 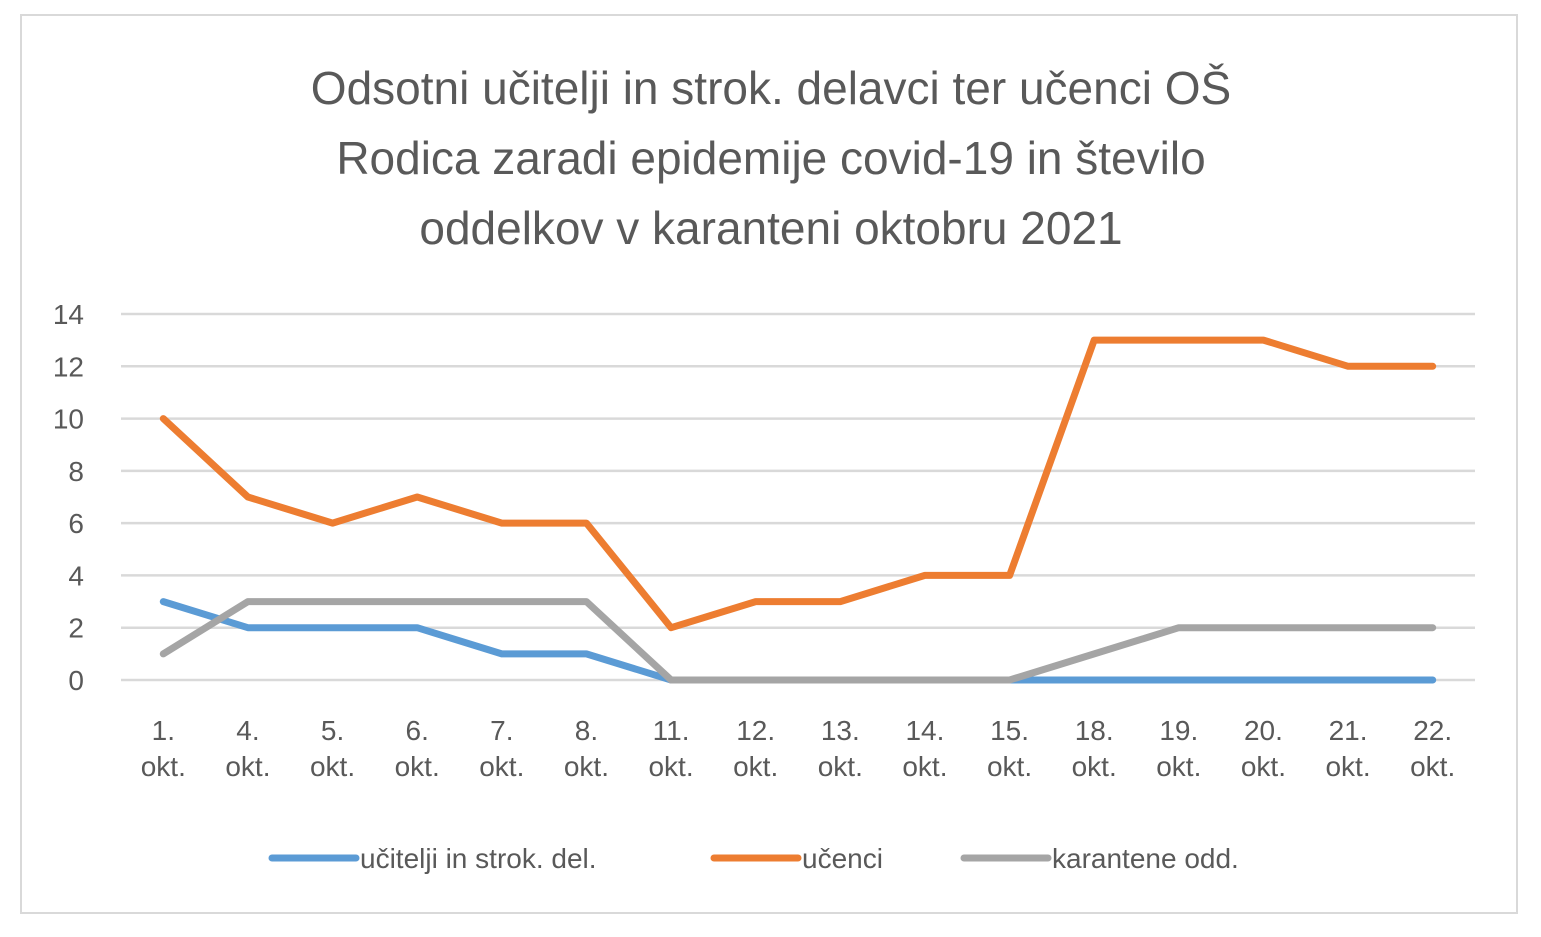 I want to click on x-tick-label: 22. okt., so click(x=1432, y=748).